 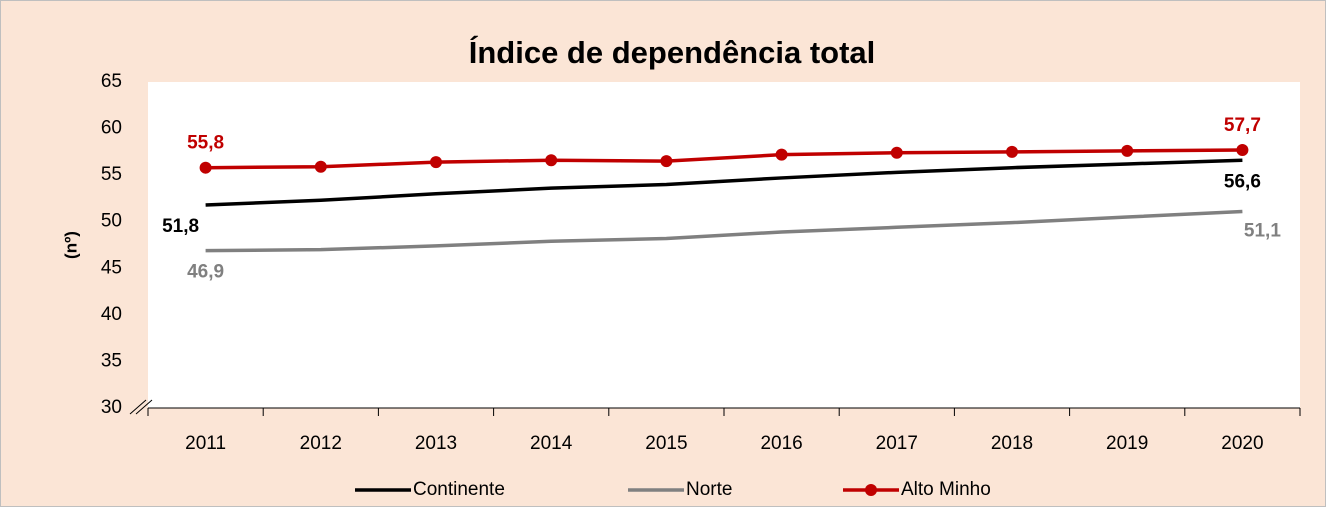 I want to click on y-tick-label: 35, so click(x=111, y=360).